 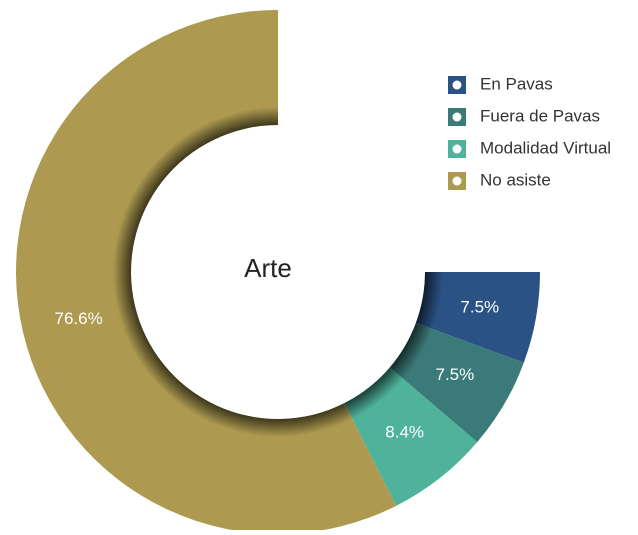 I want to click on data-label: 76.6%, so click(x=78, y=318).